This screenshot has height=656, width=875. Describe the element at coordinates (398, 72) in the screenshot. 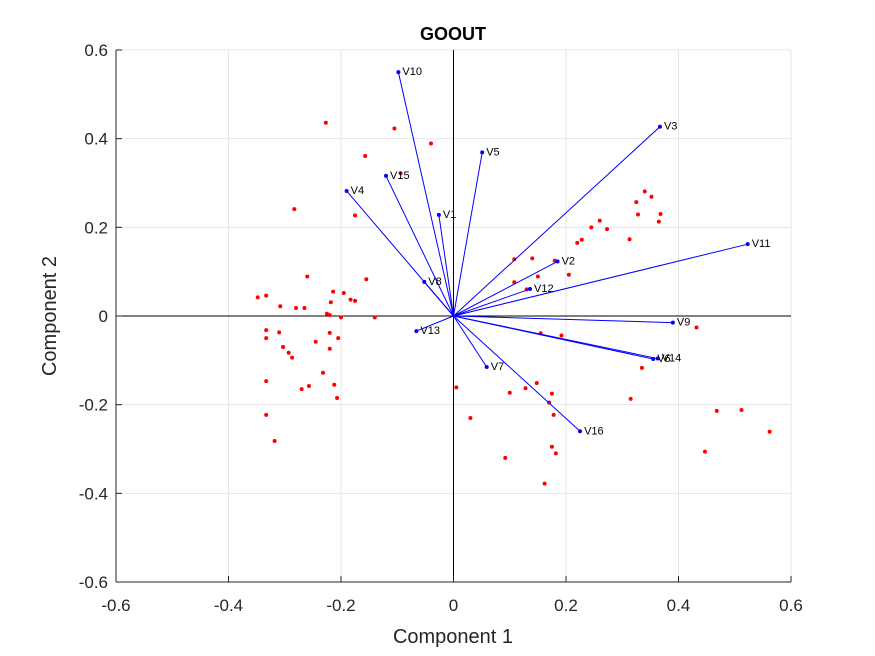

I see `vector-endpoint-v10` at that location.